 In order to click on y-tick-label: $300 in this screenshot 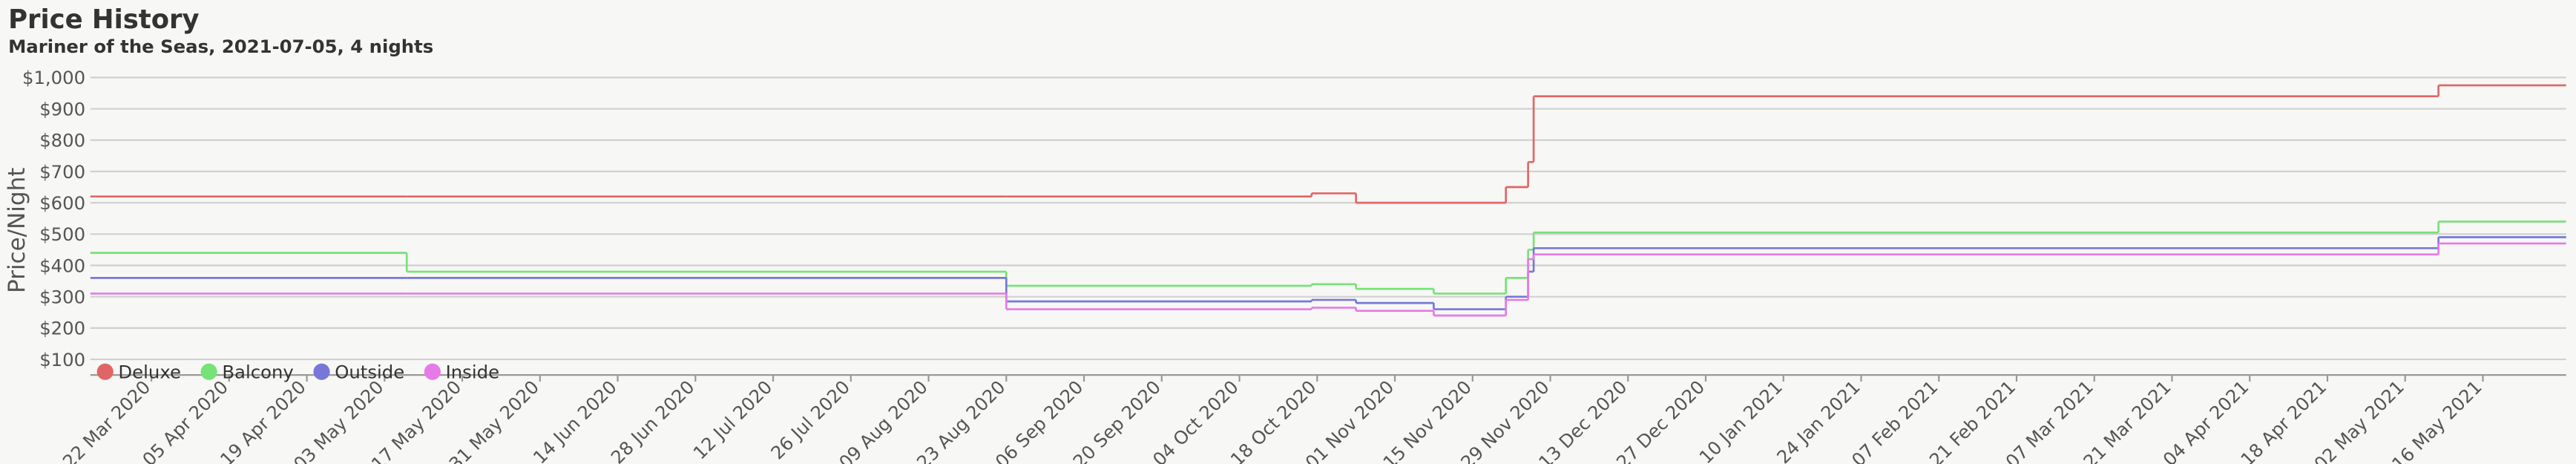, I will do `click(62, 297)`.